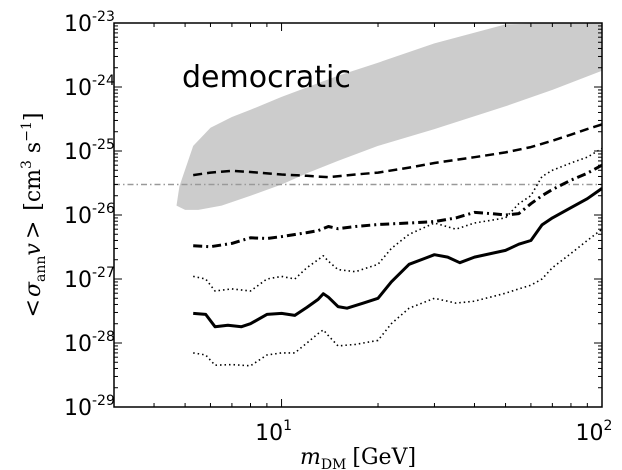 The image size is (622, 470). What do you see at coordinates (33, 190) in the screenshot?
I see `y-axis-label-unit-open: [cm` at bounding box center [33, 190].